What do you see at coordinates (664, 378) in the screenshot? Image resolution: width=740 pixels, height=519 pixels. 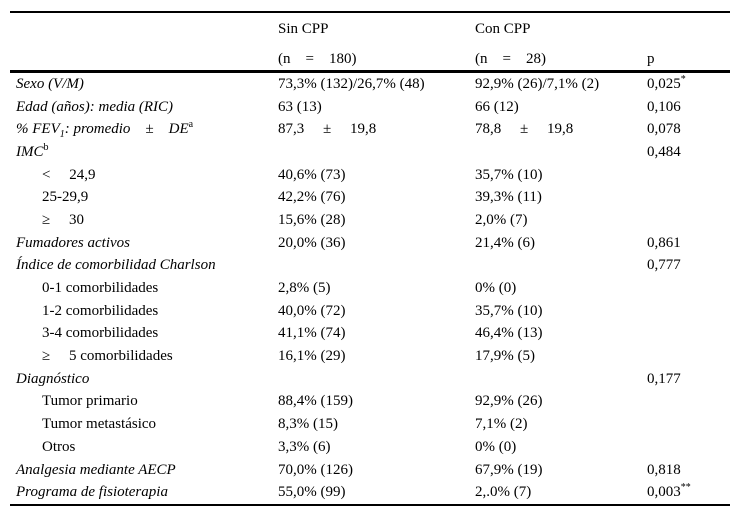 I see `p-value: 0,177` at bounding box center [664, 378].